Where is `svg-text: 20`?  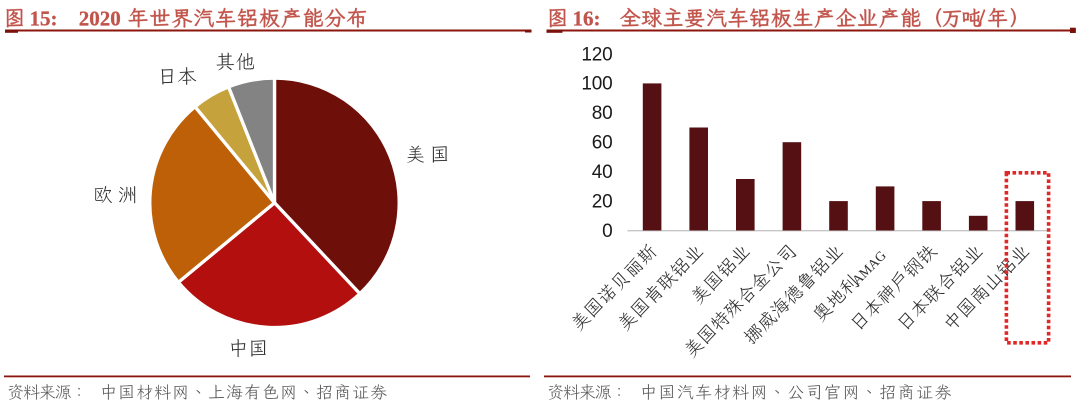 svg-text: 20 is located at coordinates (602, 201).